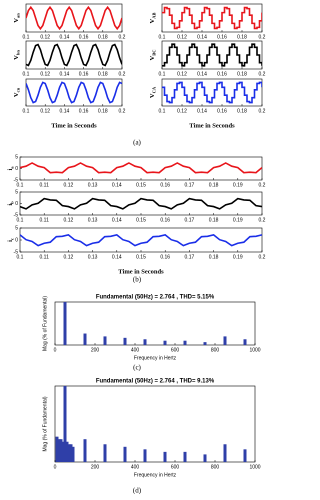 This screenshot has height=500, width=320. Describe the element at coordinates (238, 220) in the screenshot. I see `x-tick-label: 0.19` at that location.